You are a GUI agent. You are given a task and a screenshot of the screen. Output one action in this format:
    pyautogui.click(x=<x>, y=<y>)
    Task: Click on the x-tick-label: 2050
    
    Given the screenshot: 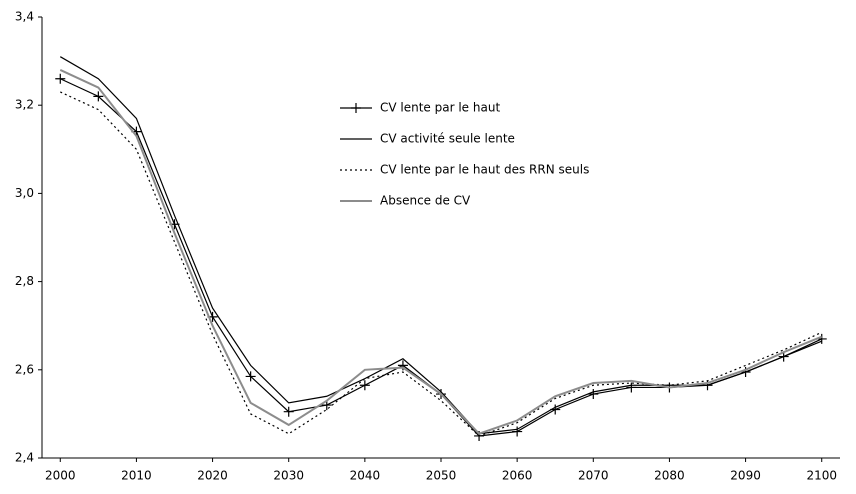 What is the action you would take?
    pyautogui.click(x=441, y=476)
    